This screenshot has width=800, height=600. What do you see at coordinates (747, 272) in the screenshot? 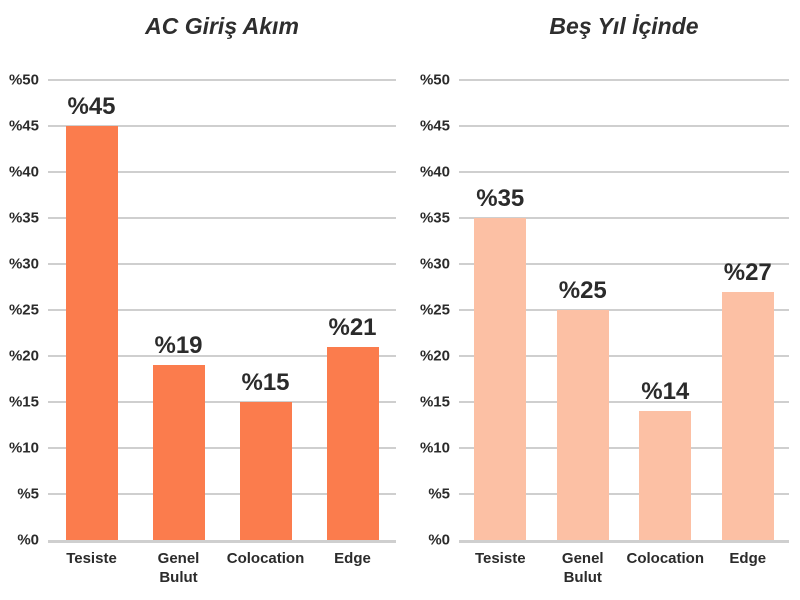
I see `bar-value-label: %27` at bounding box center [747, 272].